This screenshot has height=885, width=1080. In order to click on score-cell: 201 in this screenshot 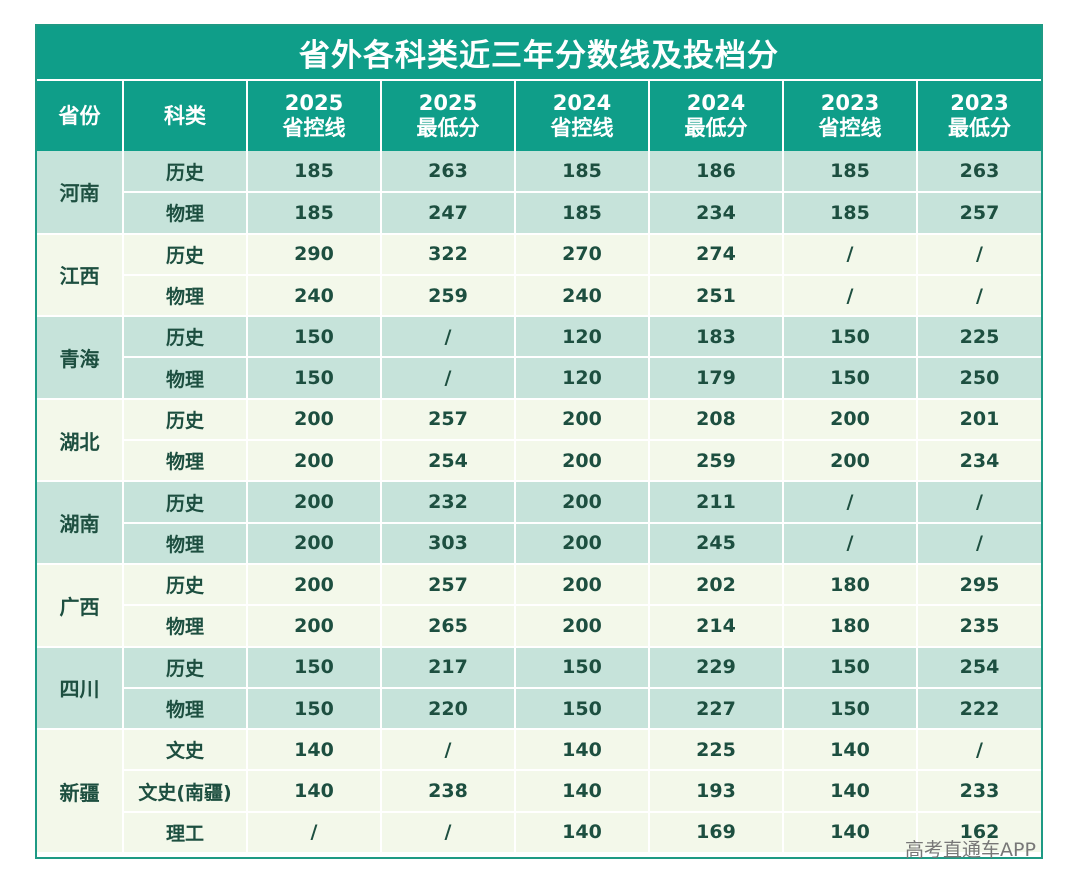, I will do `click(979, 420)`.